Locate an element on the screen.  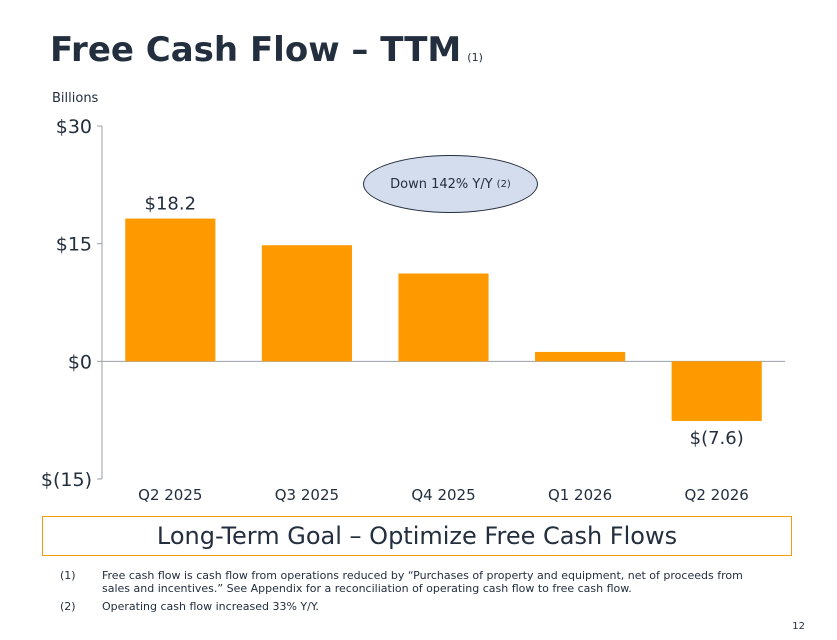
page-title: Free Cash Flow – TTM (1) is located at coordinates (266, 50).